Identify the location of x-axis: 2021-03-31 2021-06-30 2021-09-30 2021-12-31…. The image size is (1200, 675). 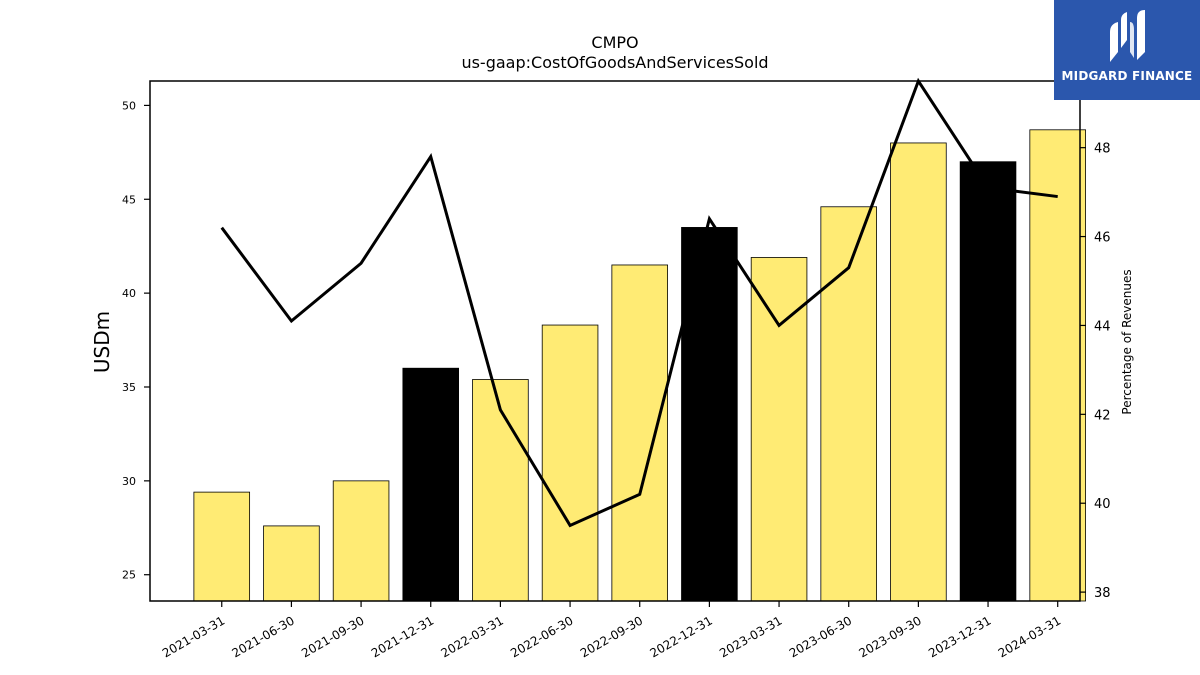
(611, 630).